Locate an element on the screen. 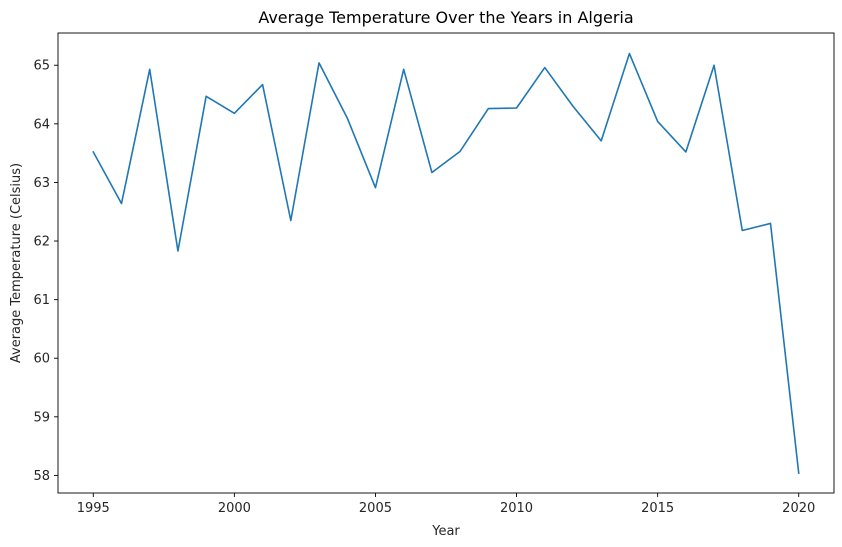  x-tick-label: 2005 is located at coordinates (375, 508).